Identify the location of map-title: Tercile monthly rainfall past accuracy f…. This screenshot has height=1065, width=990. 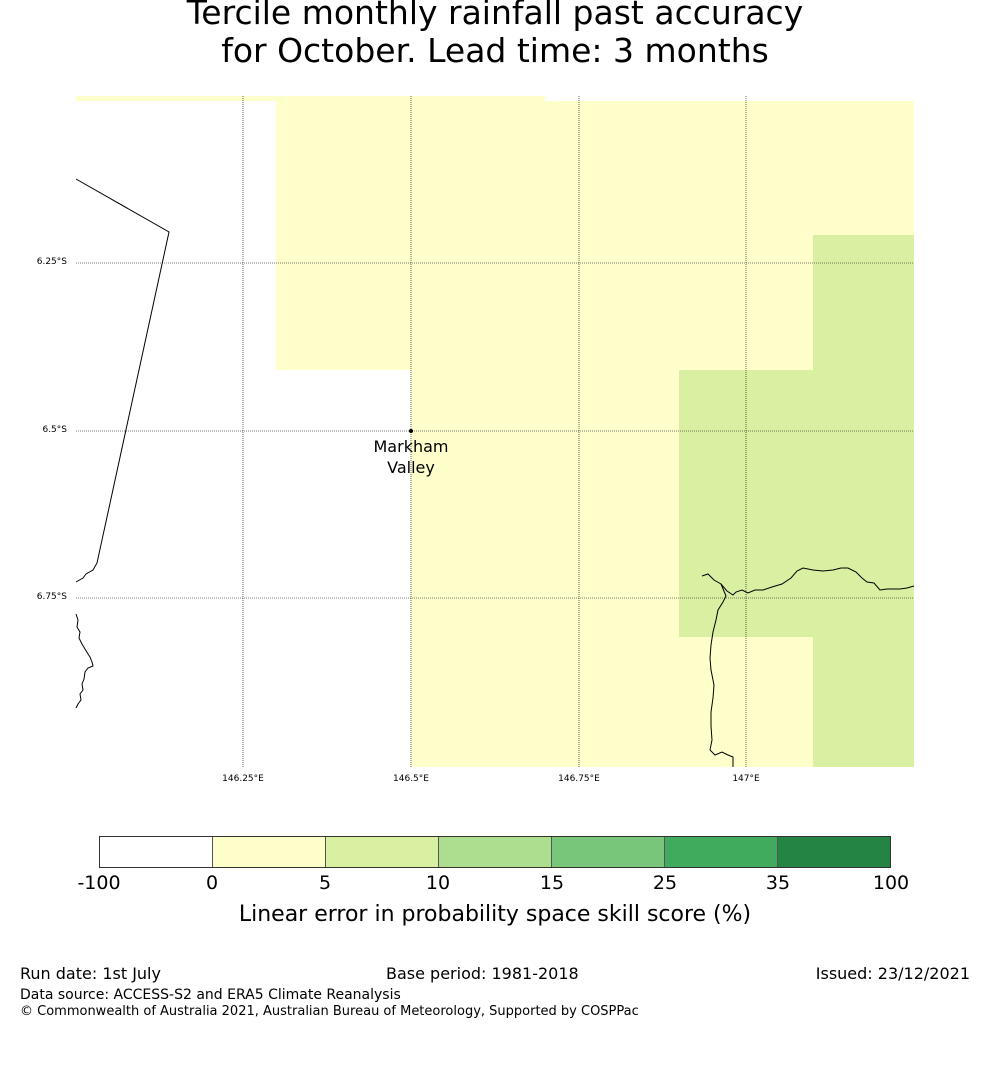
(495, 35).